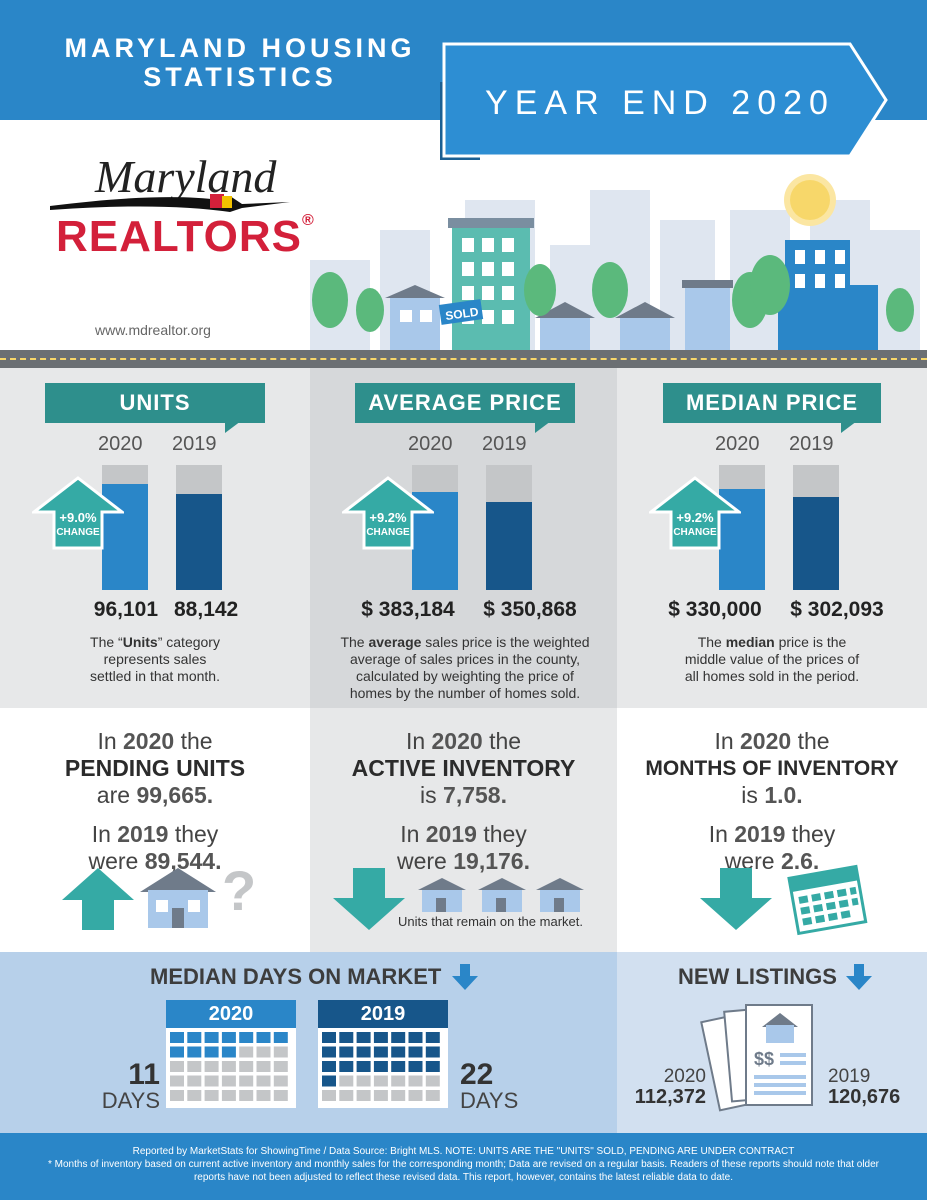 Image resolution: width=927 pixels, height=1200 pixels. Describe the element at coordinates (465, 642) in the screenshot. I see `stat-desc-line-1-0: The average sales price is the weighted` at that location.